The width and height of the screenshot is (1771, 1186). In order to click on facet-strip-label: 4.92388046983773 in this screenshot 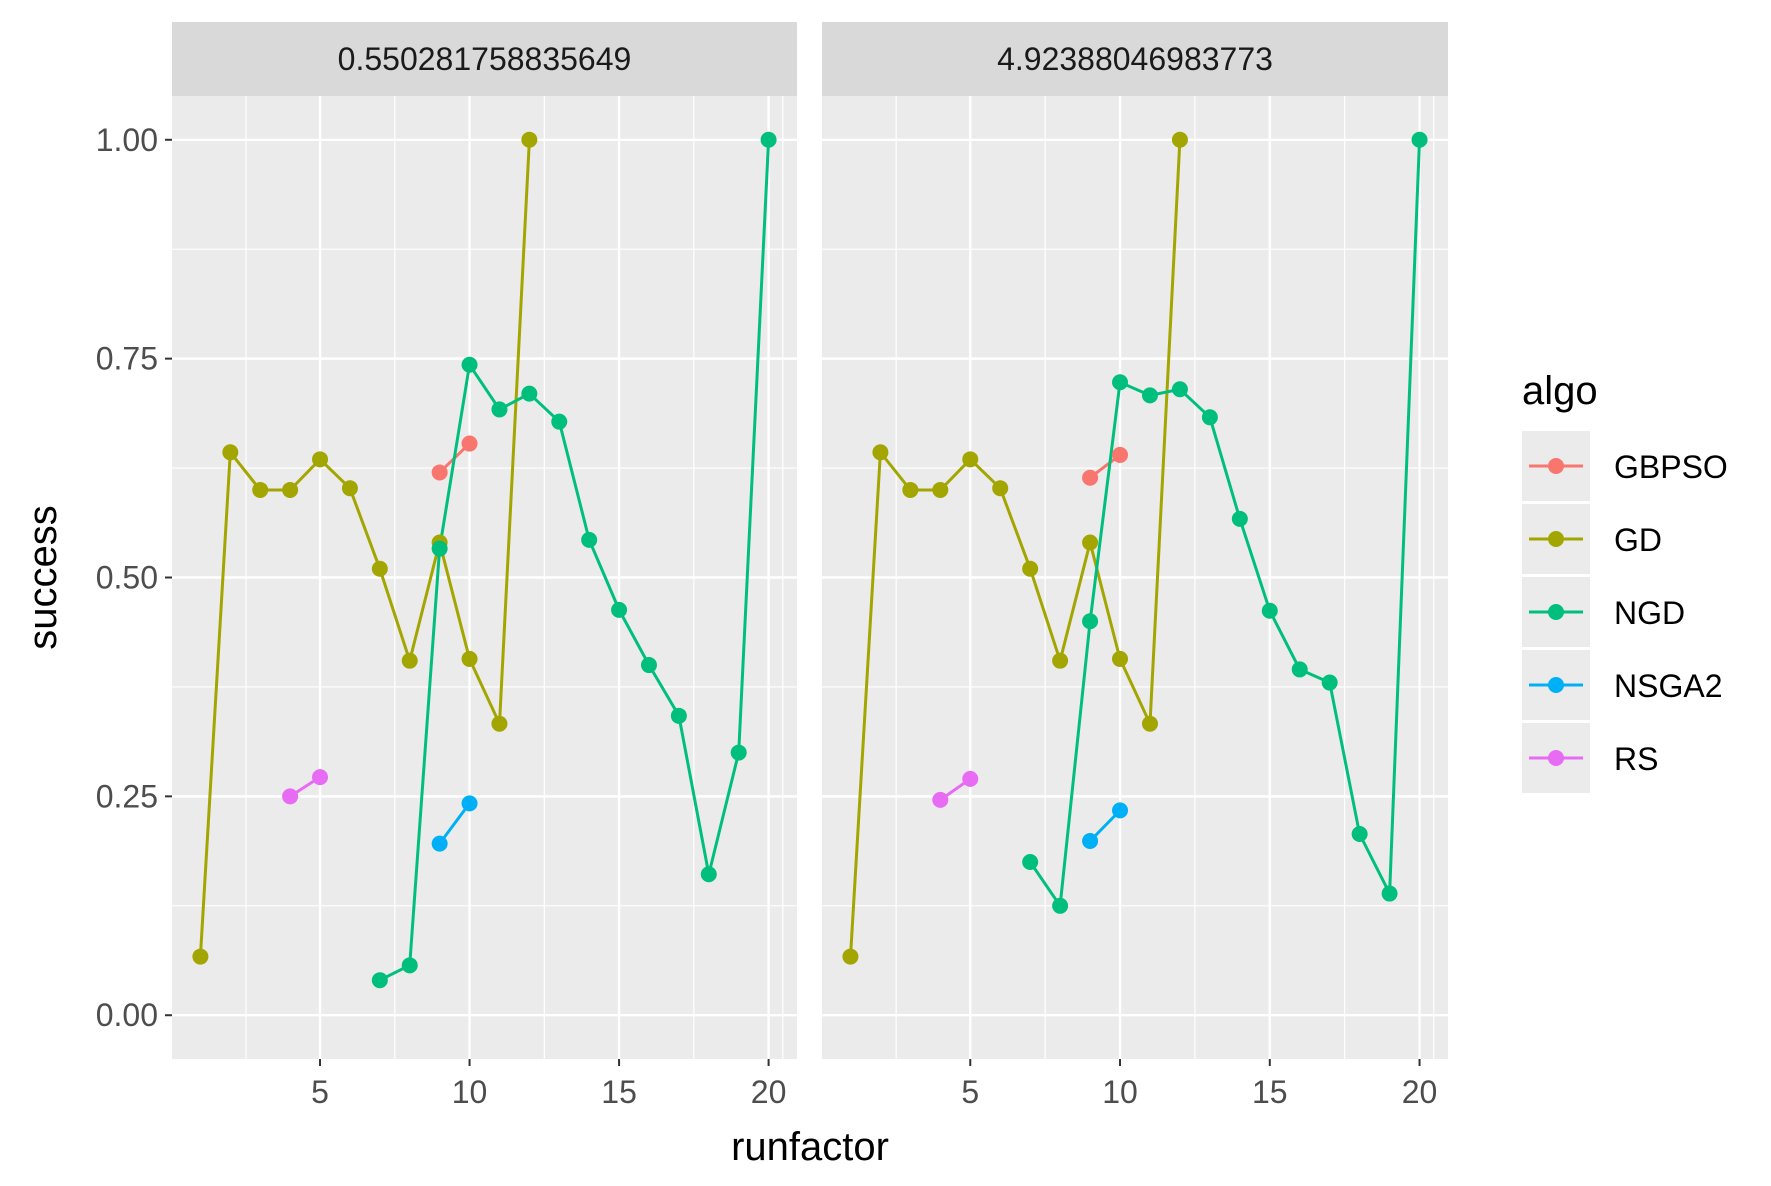, I will do `click(1135, 59)`.